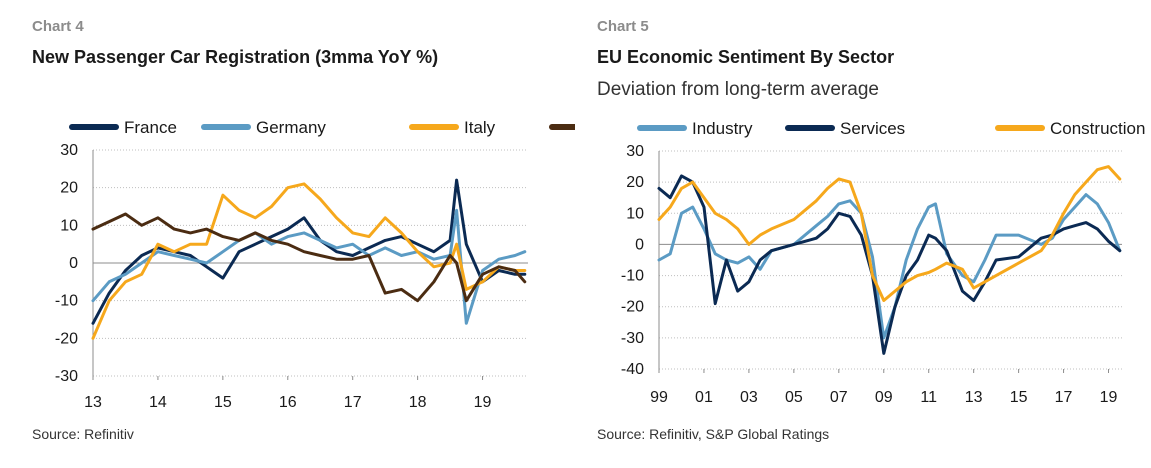 This screenshot has width=1151, height=468. What do you see at coordinates (659, 397) in the screenshot?
I see `x-tick-label: 99` at bounding box center [659, 397].